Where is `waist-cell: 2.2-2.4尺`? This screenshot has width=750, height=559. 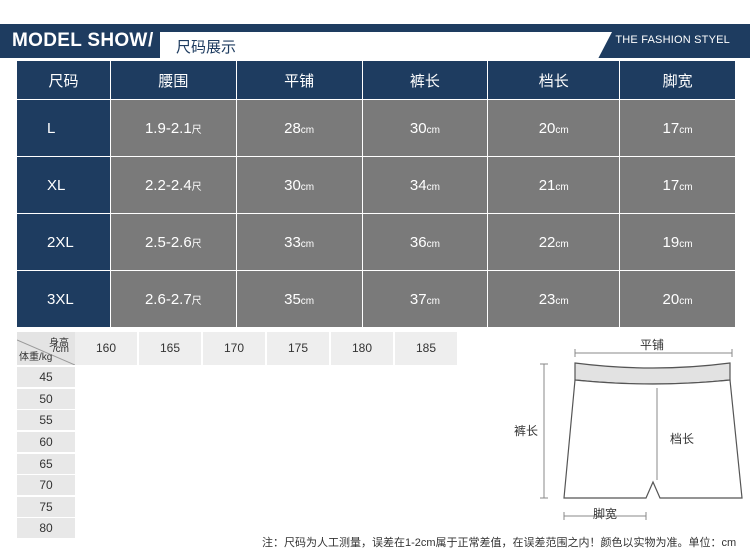
waist-cell: 2.2-2.4尺 is located at coordinates (173, 185).